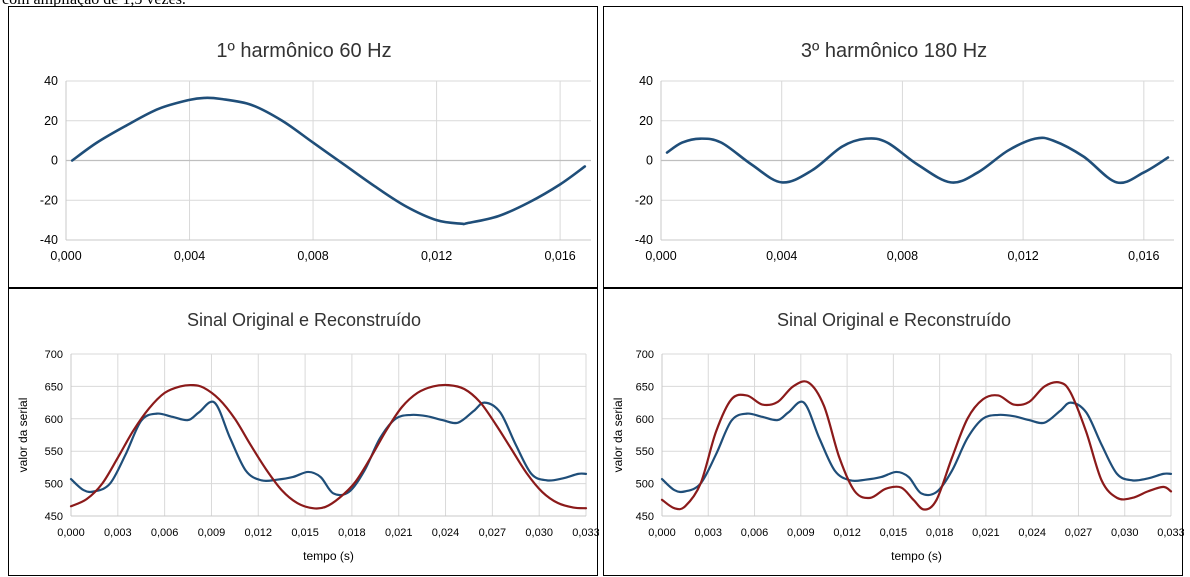  What do you see at coordinates (303, 51) in the screenshot?
I see `chart-title: 1º harmônico 60 Hz` at bounding box center [303, 51].